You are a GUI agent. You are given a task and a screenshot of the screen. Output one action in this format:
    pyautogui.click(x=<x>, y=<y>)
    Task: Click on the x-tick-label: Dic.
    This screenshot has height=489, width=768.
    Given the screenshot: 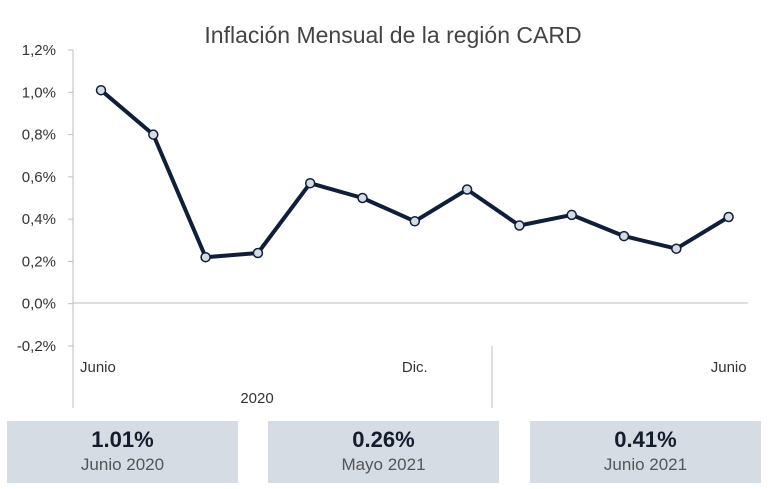 What is the action you would take?
    pyautogui.click(x=415, y=367)
    